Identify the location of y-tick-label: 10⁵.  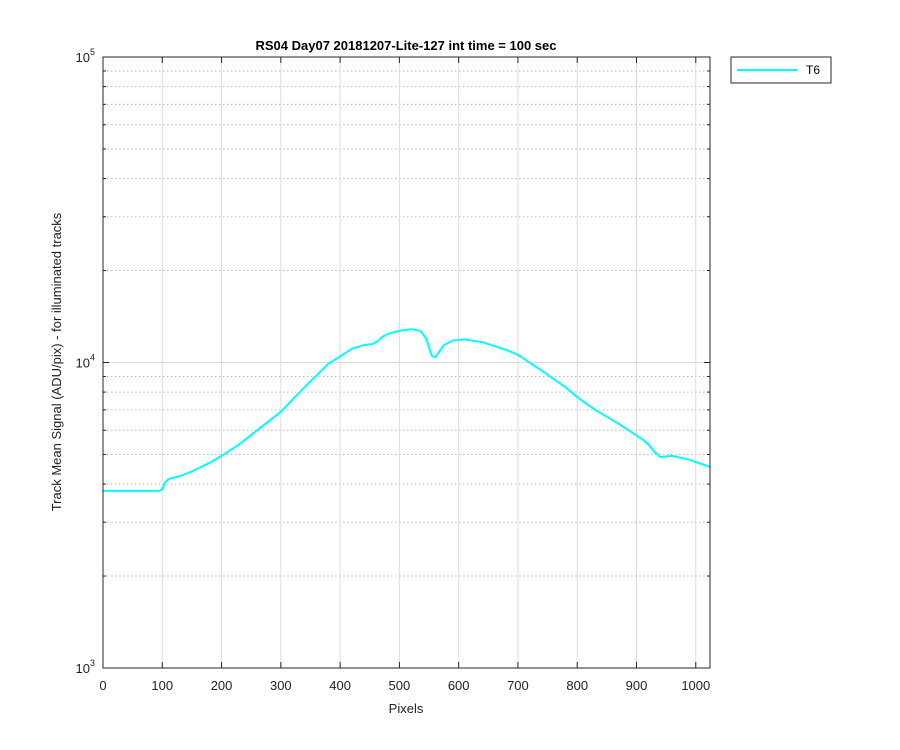
(85, 56).